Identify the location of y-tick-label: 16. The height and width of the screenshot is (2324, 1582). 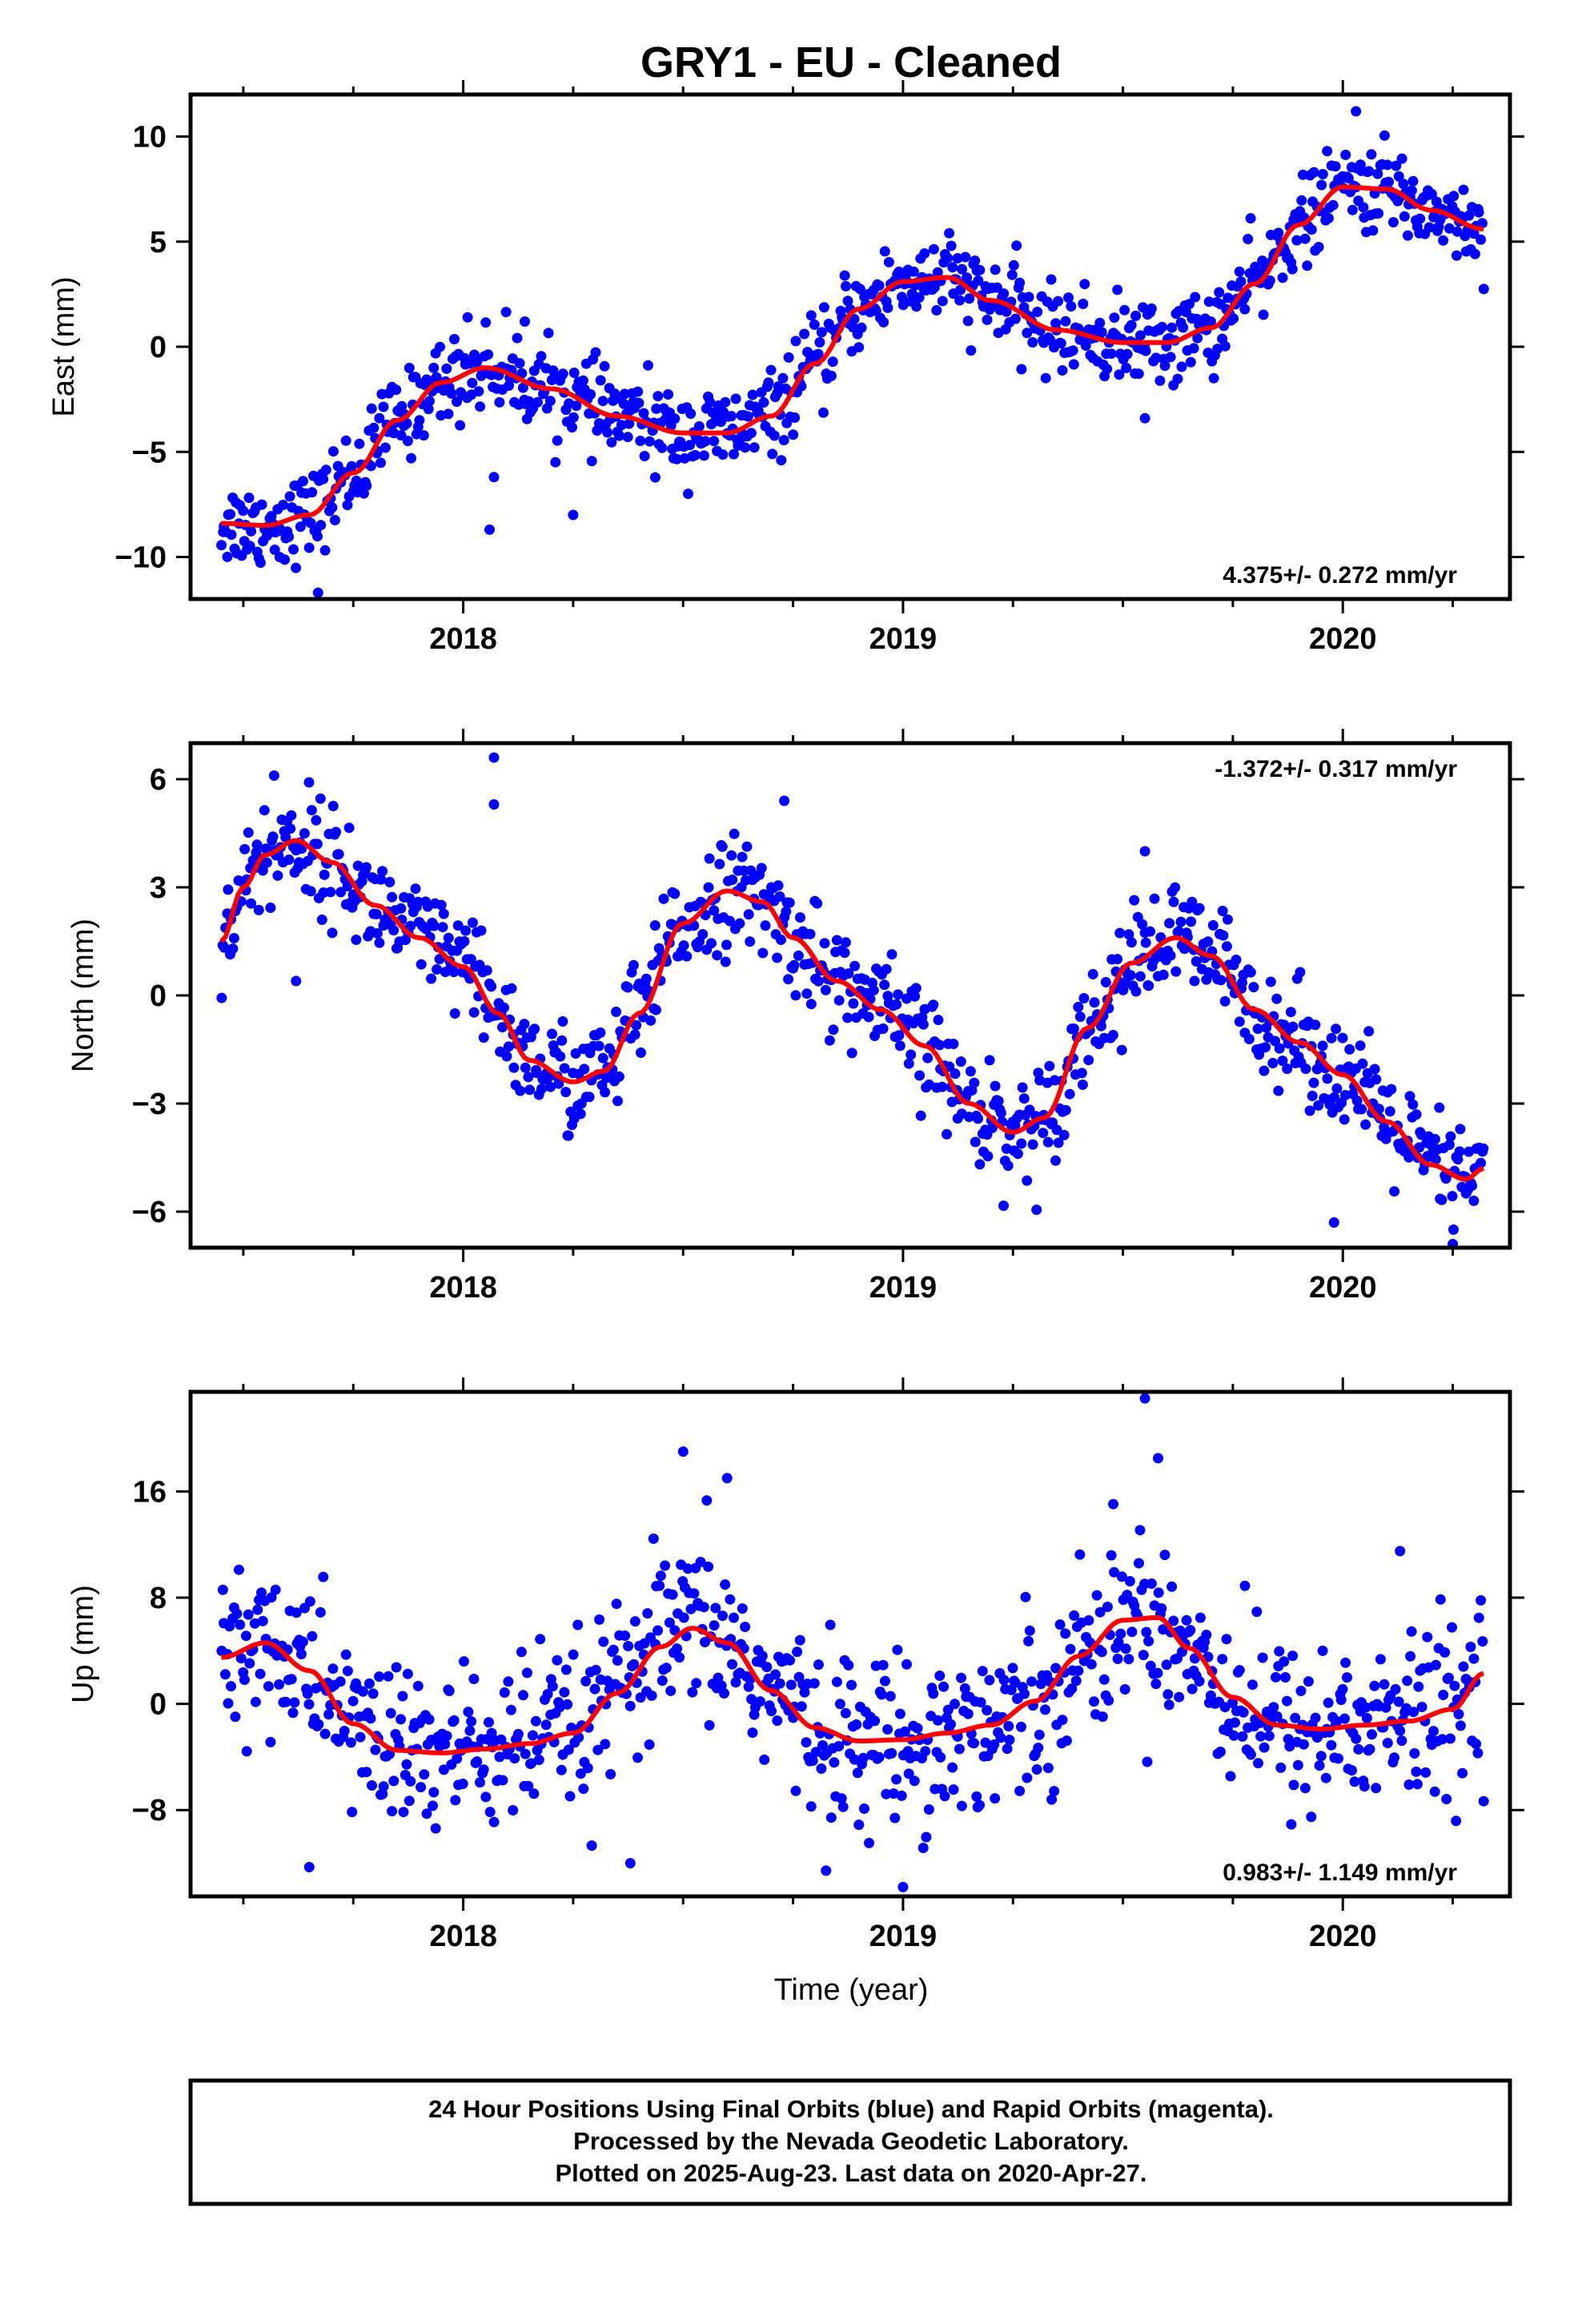
(150, 1492).